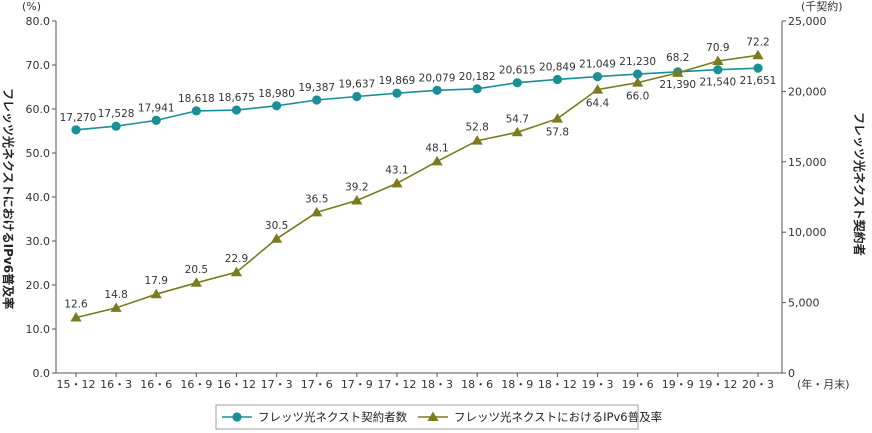 This screenshot has height=433, width=872. Describe the element at coordinates (757, 42) in the screenshot. I see `ipv6-rate-data-label: 72.2` at that location.